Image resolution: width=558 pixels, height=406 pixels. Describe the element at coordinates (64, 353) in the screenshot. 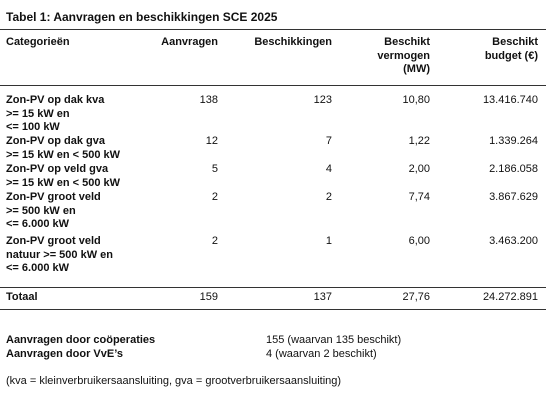

I see `footer-label: Aanvragen door VvE’s` at that location.